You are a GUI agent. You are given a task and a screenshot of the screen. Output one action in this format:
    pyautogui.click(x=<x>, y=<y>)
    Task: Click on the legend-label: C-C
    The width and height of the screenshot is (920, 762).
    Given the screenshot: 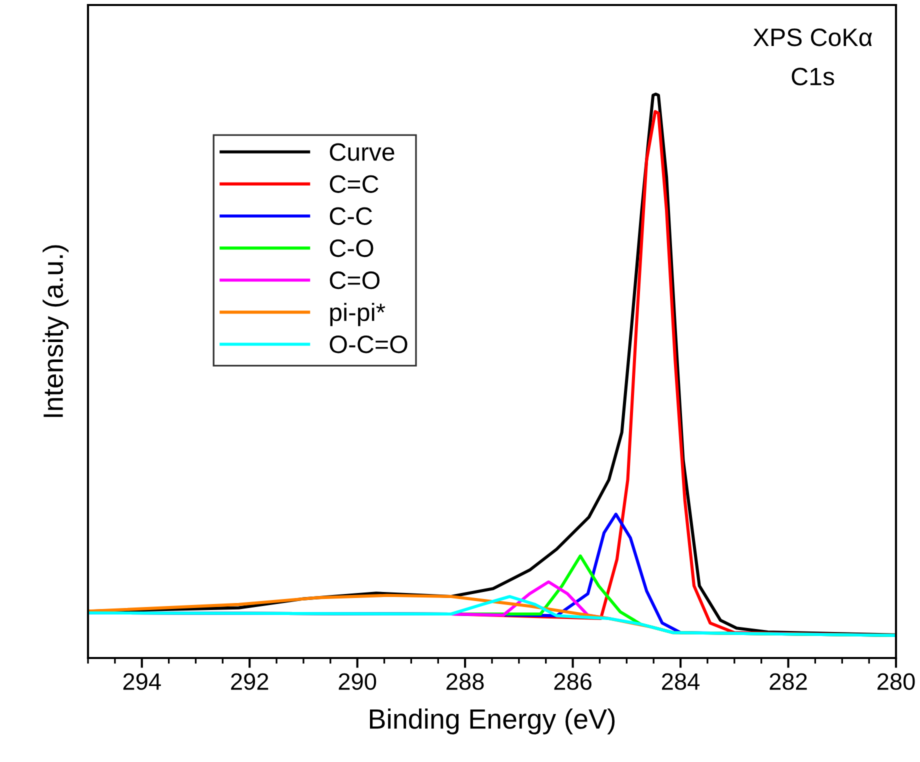 What is the action you would take?
    pyautogui.click(x=351, y=216)
    